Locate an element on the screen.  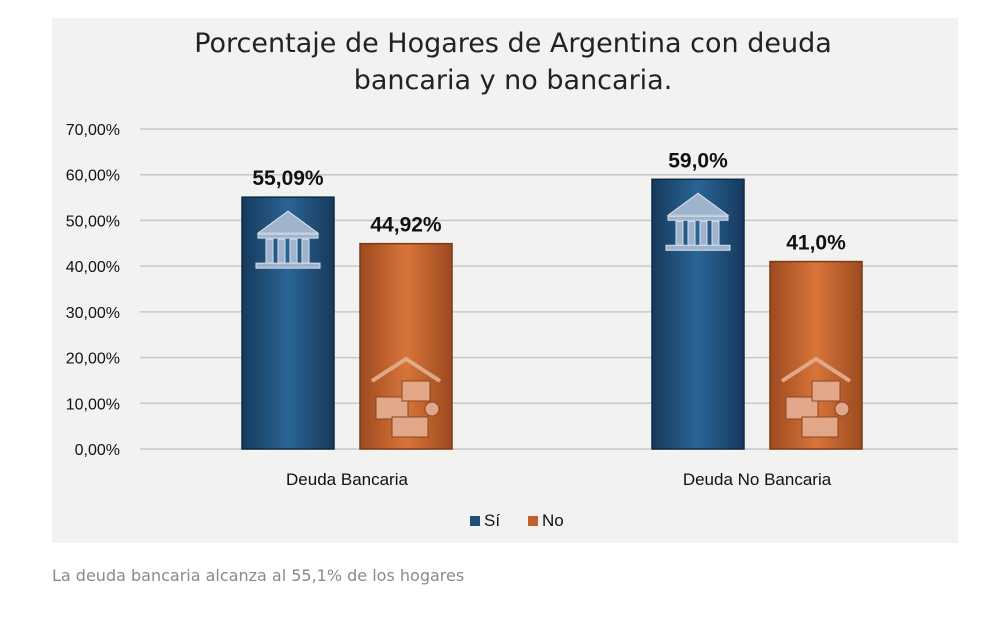
y-tick-label: 40,00% is located at coordinates (93, 267).